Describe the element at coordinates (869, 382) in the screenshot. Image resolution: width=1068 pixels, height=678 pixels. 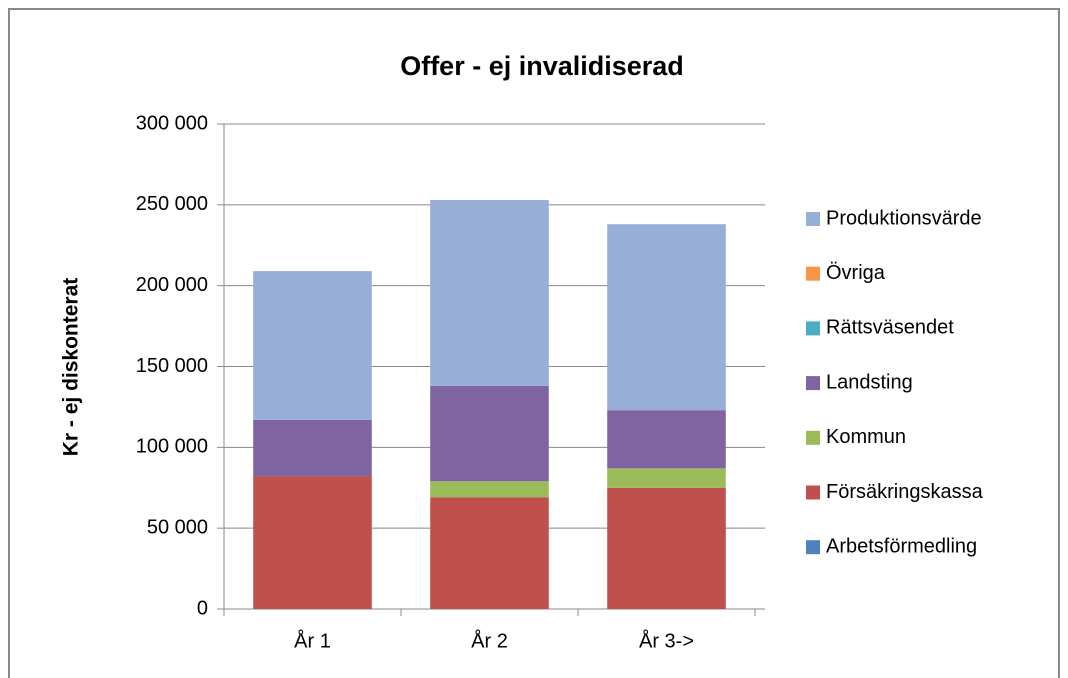
I see `legend-label: Landsting` at that location.